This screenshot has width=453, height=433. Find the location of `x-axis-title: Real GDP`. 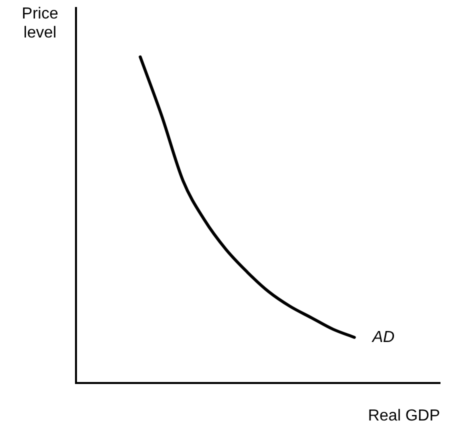

x-axis-title: Real GDP is located at coordinates (404, 415).